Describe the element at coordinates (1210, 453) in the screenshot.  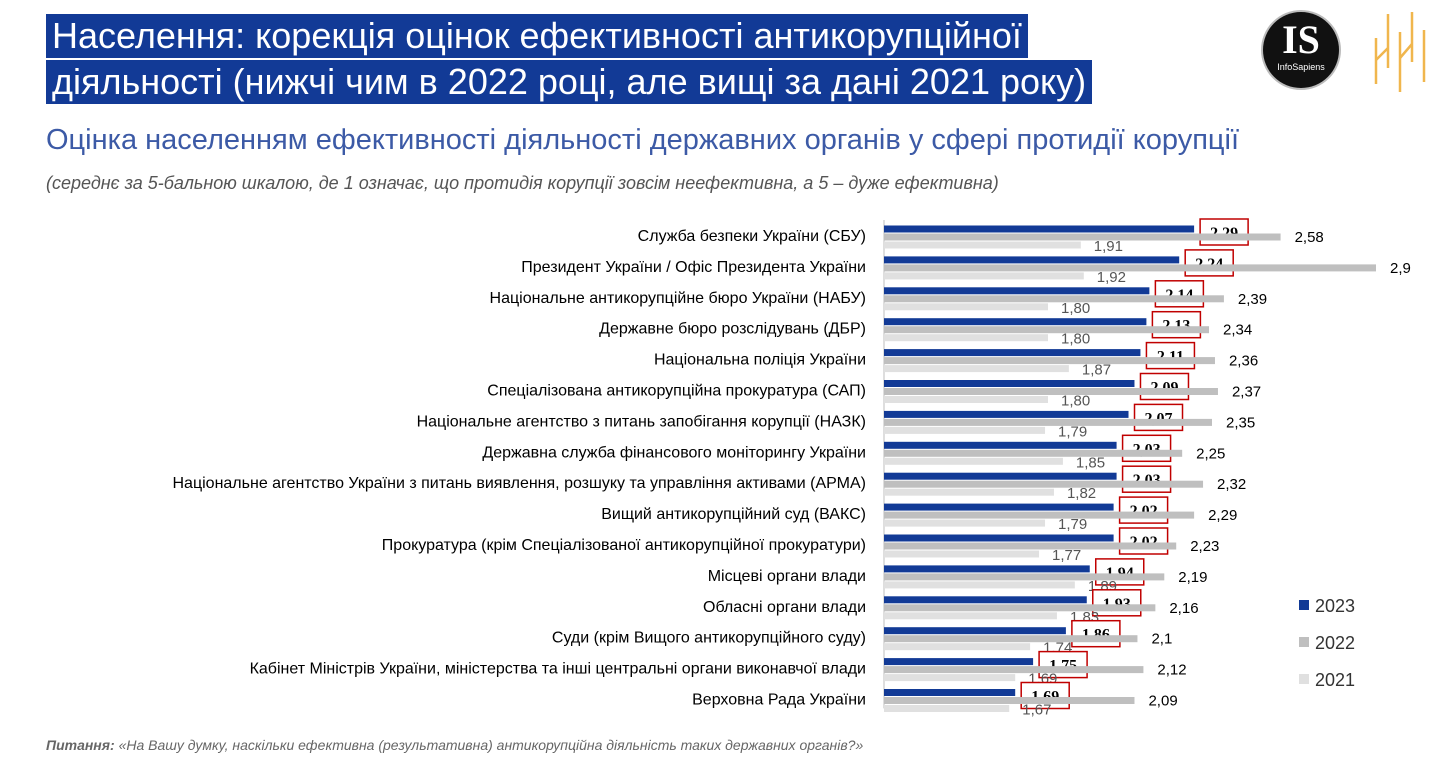
I see `data-label-2022: 2,25` at that location.